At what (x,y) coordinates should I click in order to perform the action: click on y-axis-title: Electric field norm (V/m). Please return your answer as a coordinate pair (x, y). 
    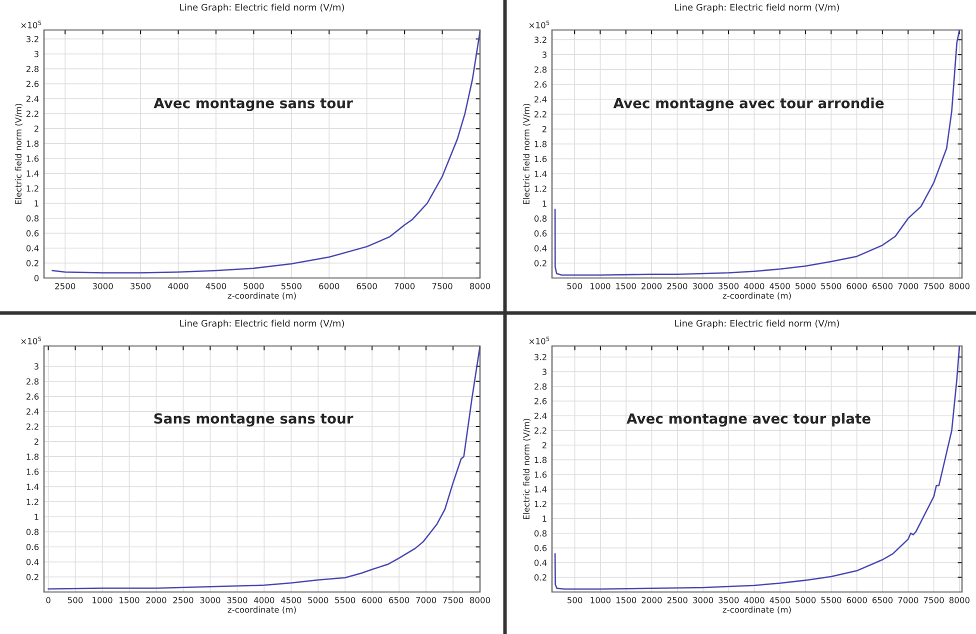
    Looking at the image, I should click on (526, 469).